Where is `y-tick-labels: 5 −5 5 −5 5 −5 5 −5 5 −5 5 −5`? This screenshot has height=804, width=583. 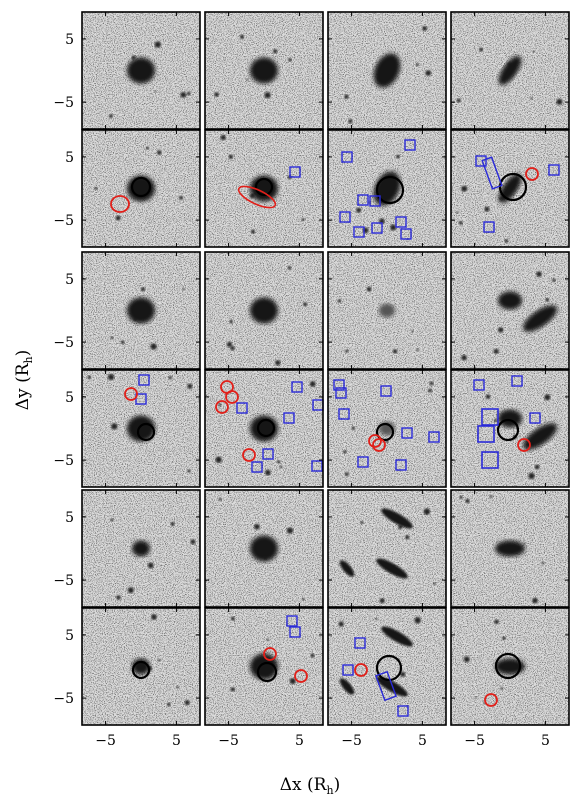 y-tick-labels: 5 −5 5 −5 5 −5 5 −5 5 −5 5 −5 is located at coordinates (63, 369).